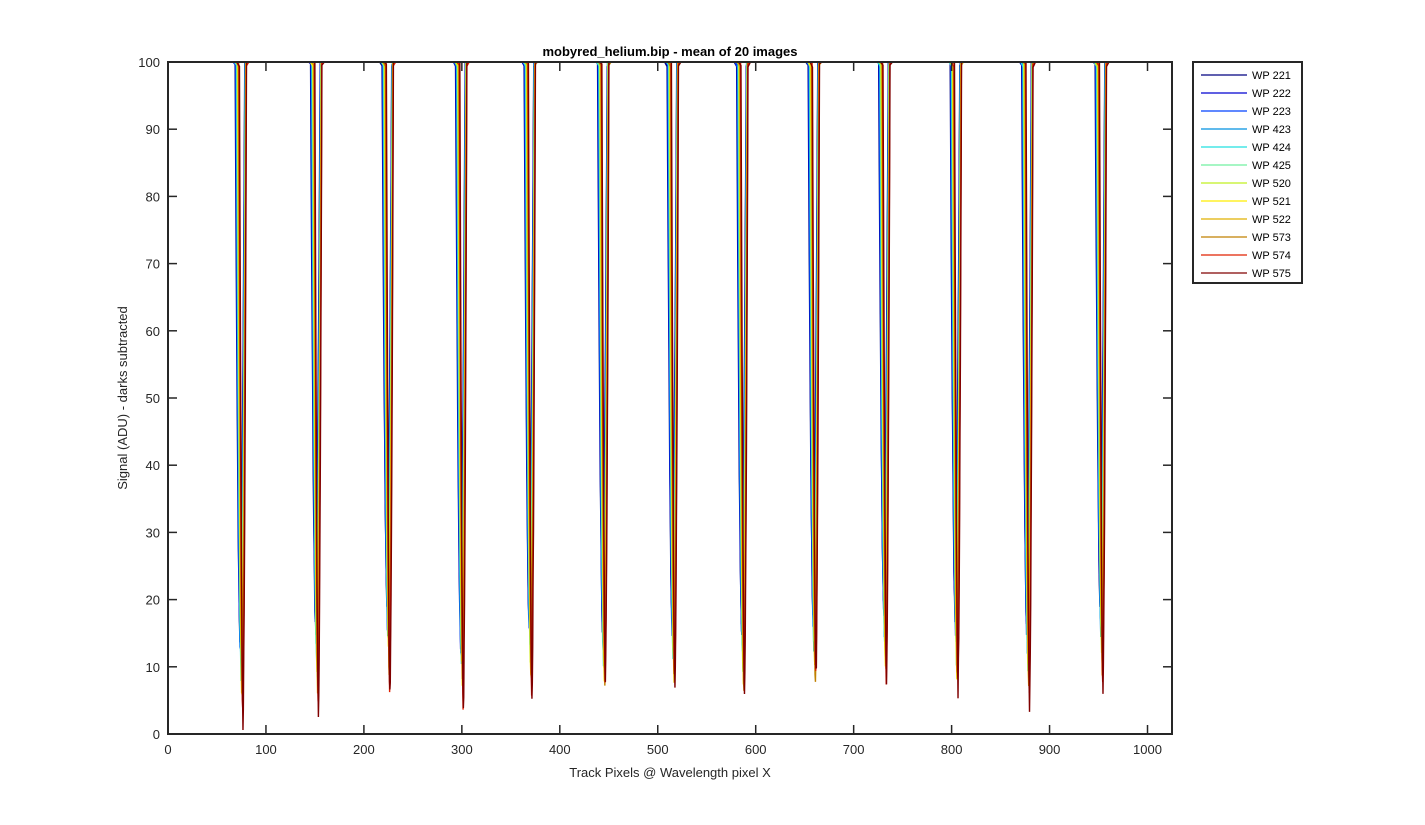 This screenshot has width=1425, height=825. Describe the element at coordinates (1271, 220) in the screenshot. I see `legend-label: WP 522` at that location.